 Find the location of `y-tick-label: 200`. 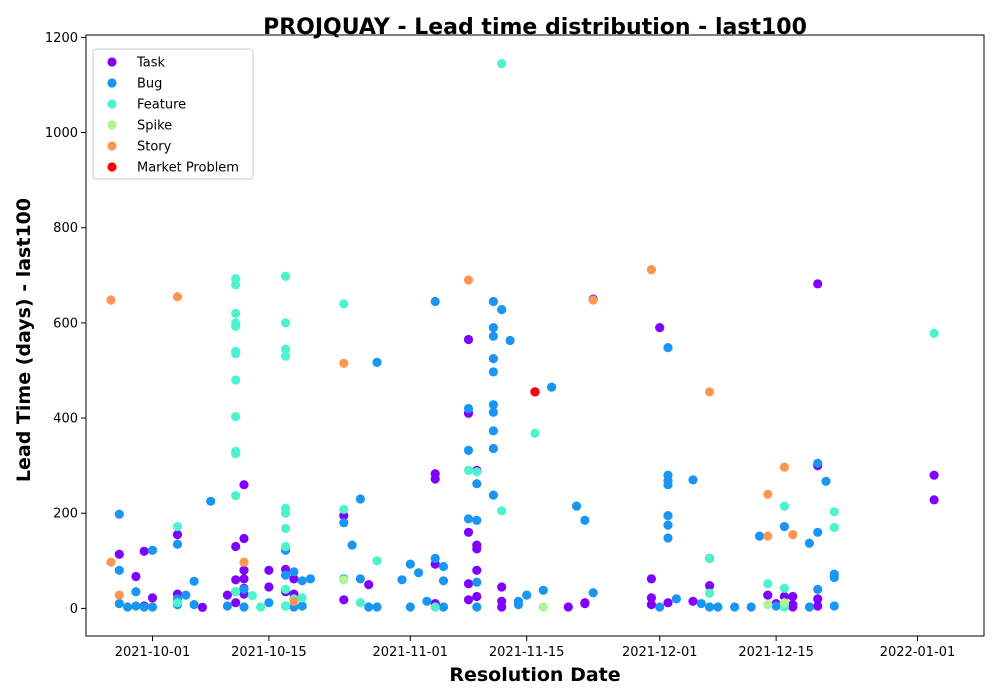

y-tick-label: 200 is located at coordinates (65, 514).